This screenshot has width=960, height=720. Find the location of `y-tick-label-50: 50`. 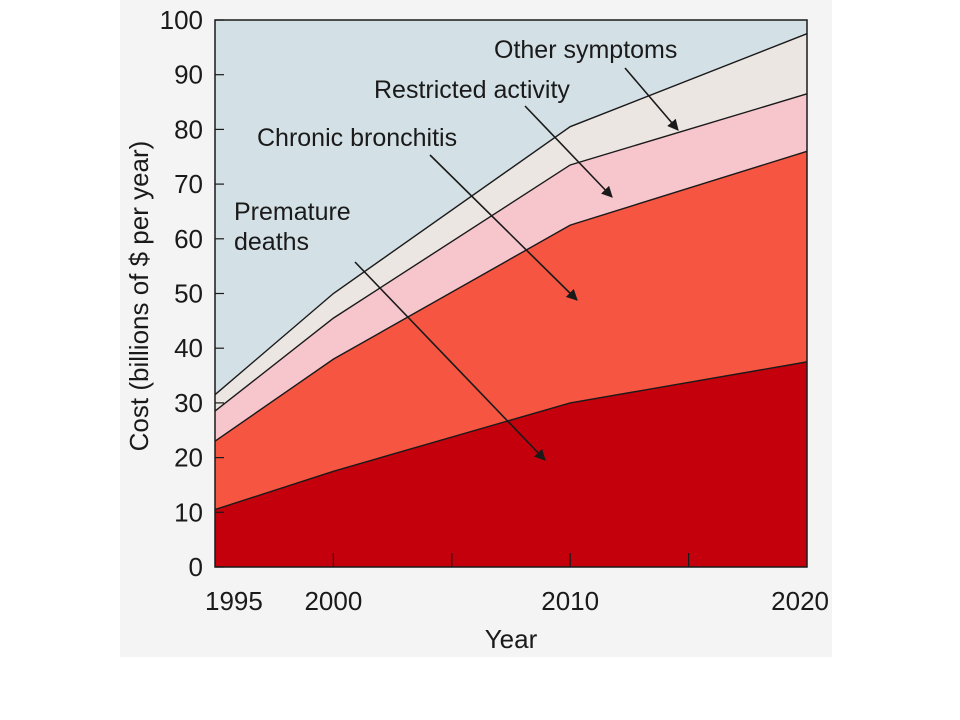

y-tick-label-50: 50 is located at coordinates (188, 294).